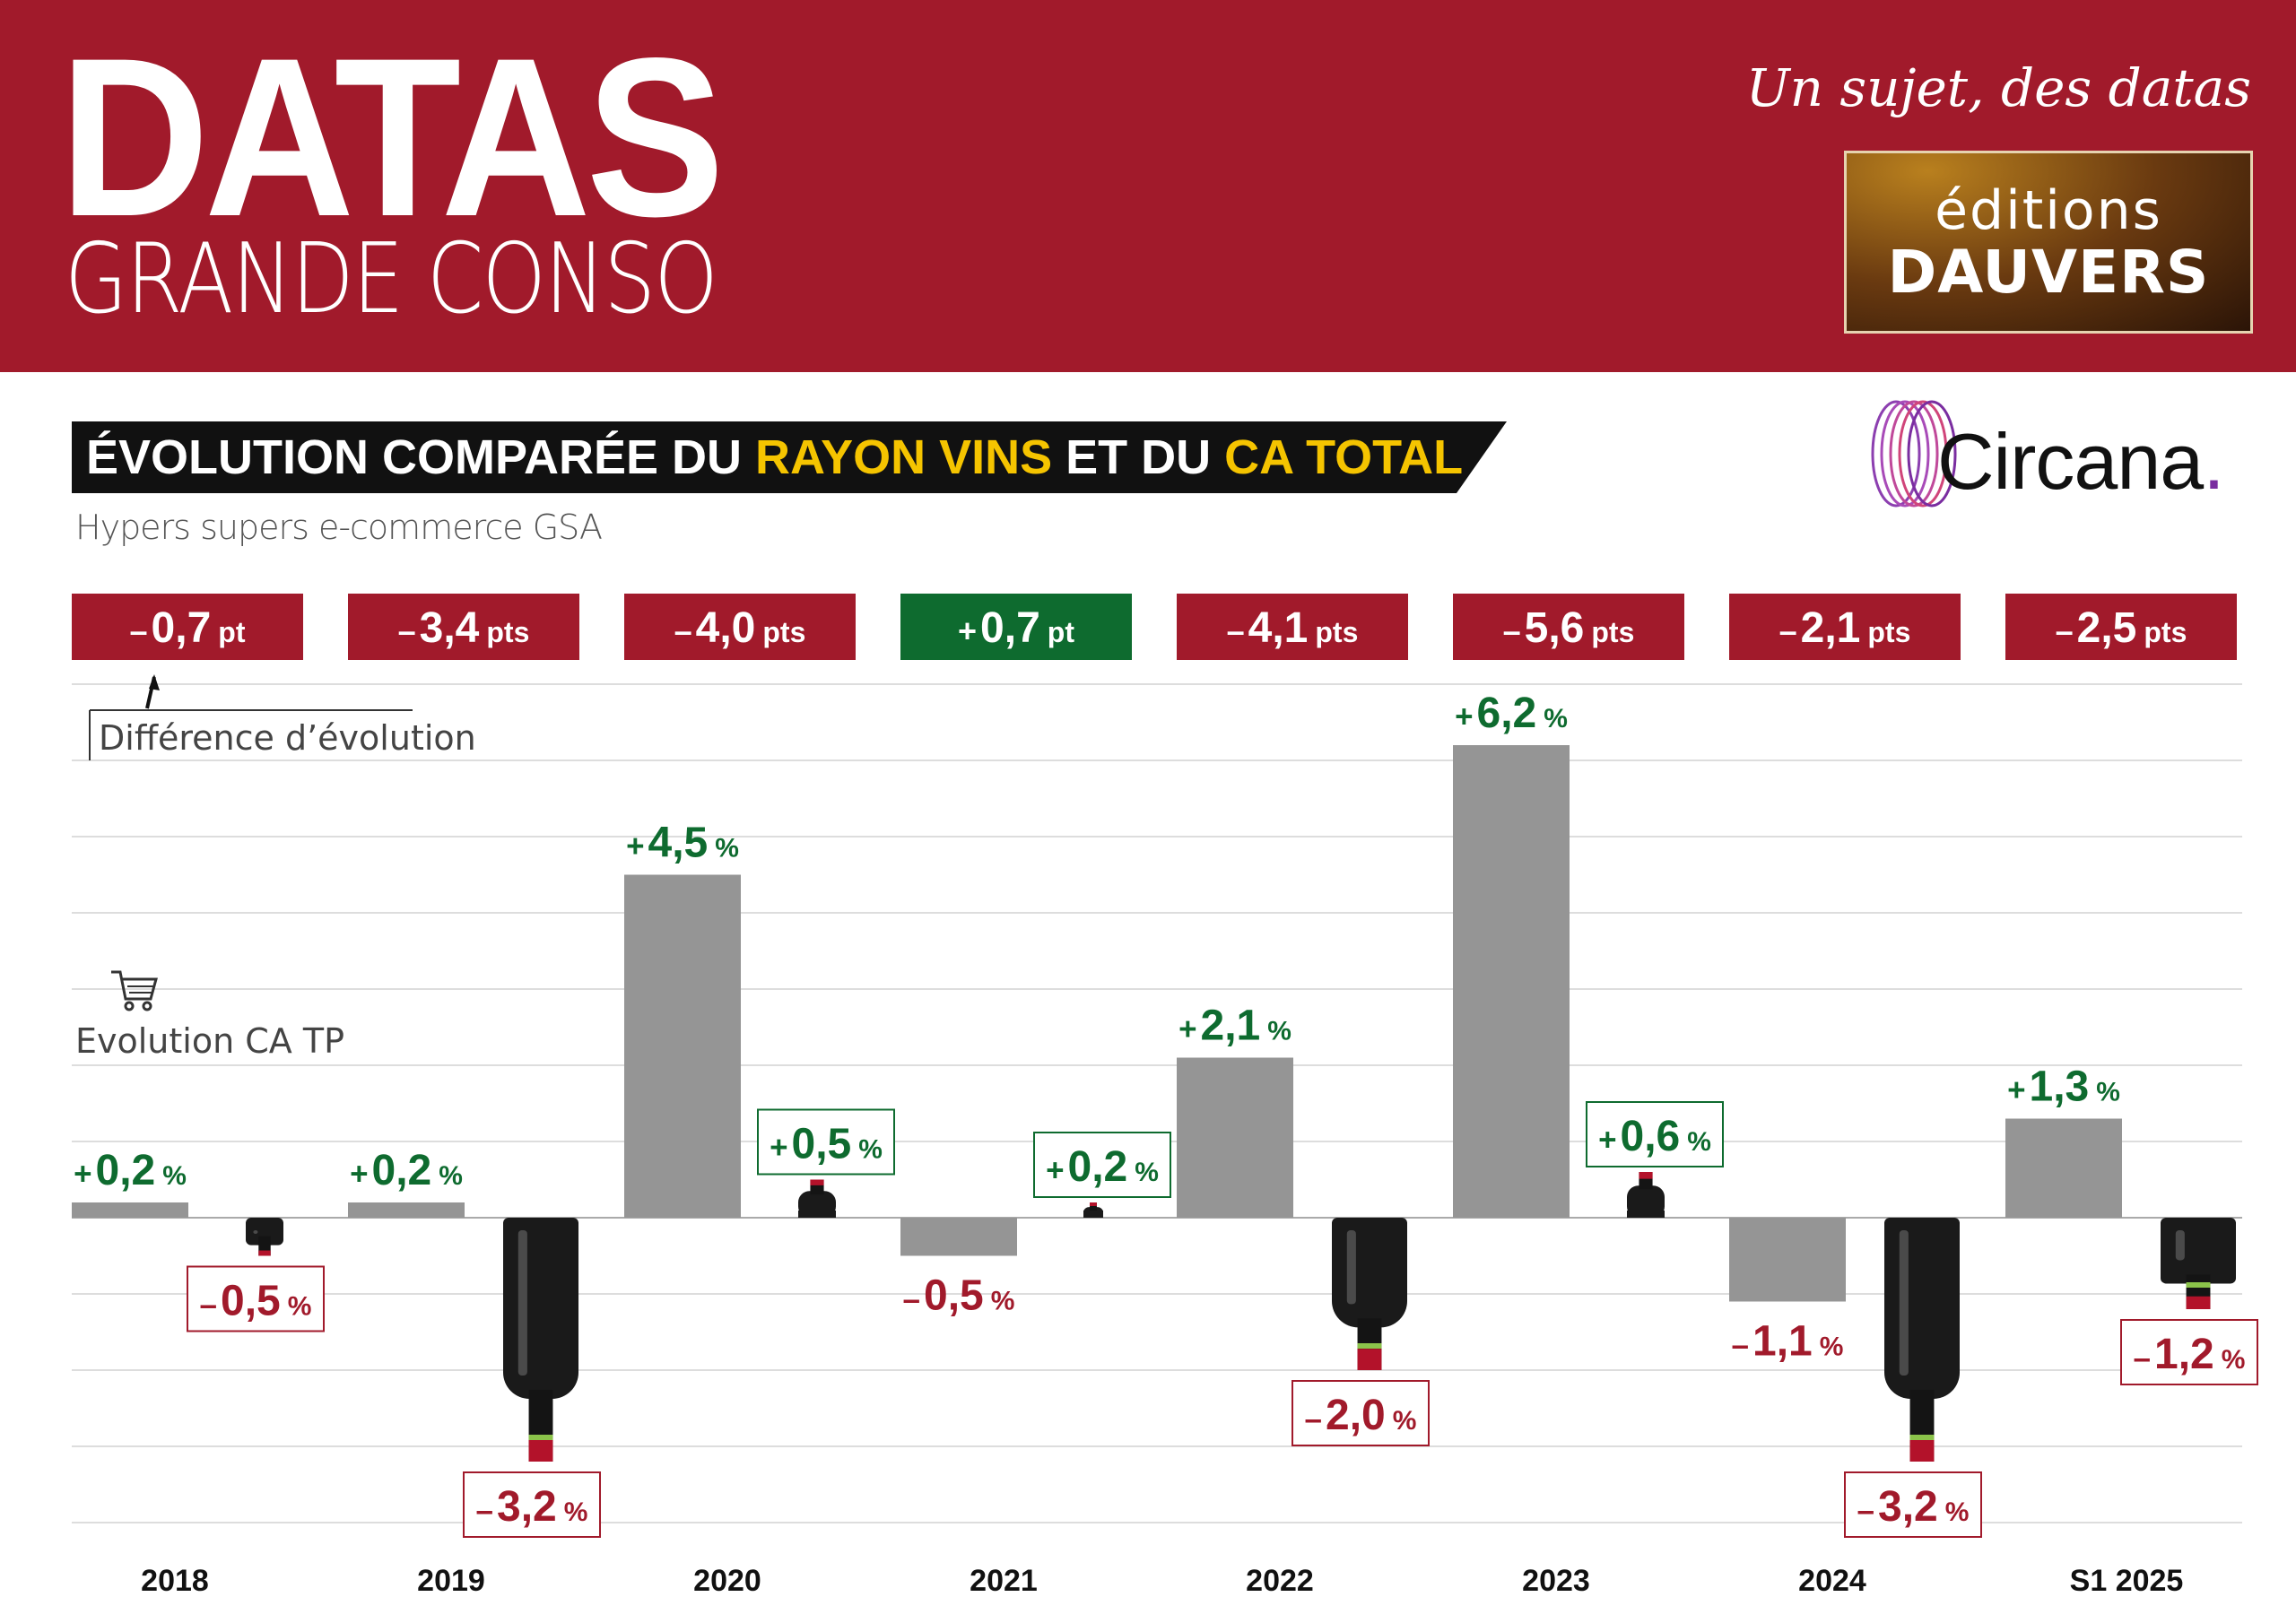  Describe the element at coordinates (1782, 1342) in the screenshot. I see `label-value: 1,1` at that location.